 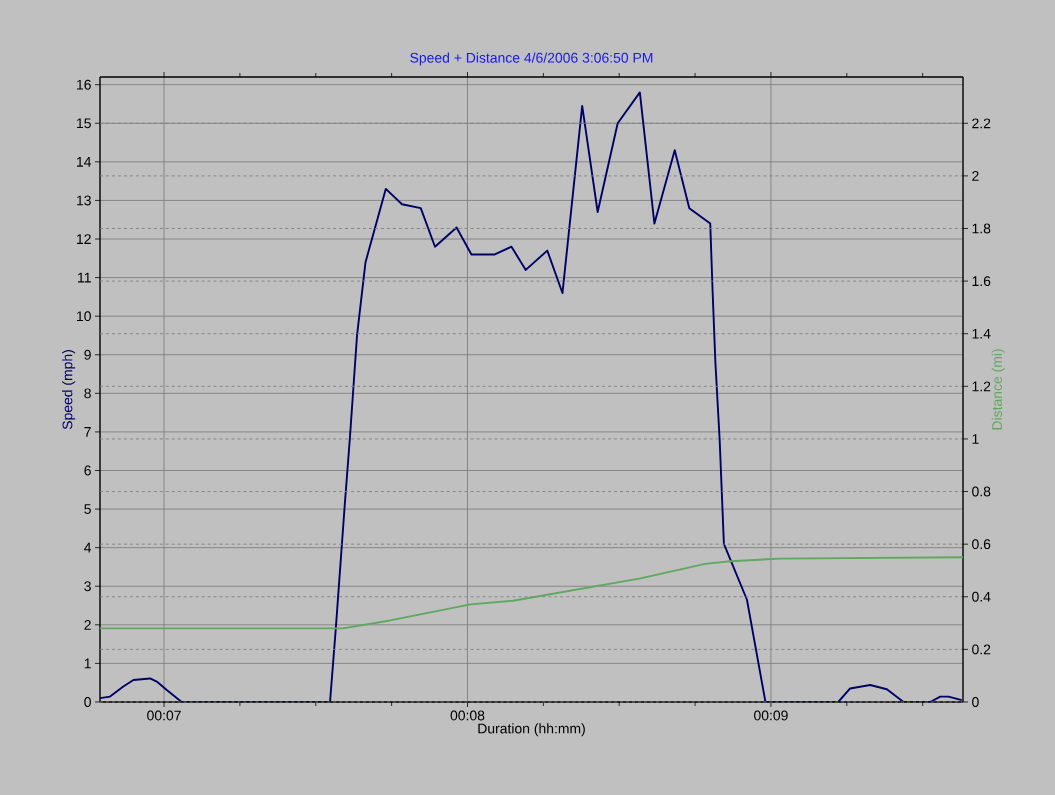 What do you see at coordinates (87, 624) in the screenshot?
I see `y-tick-label: 2` at bounding box center [87, 624].